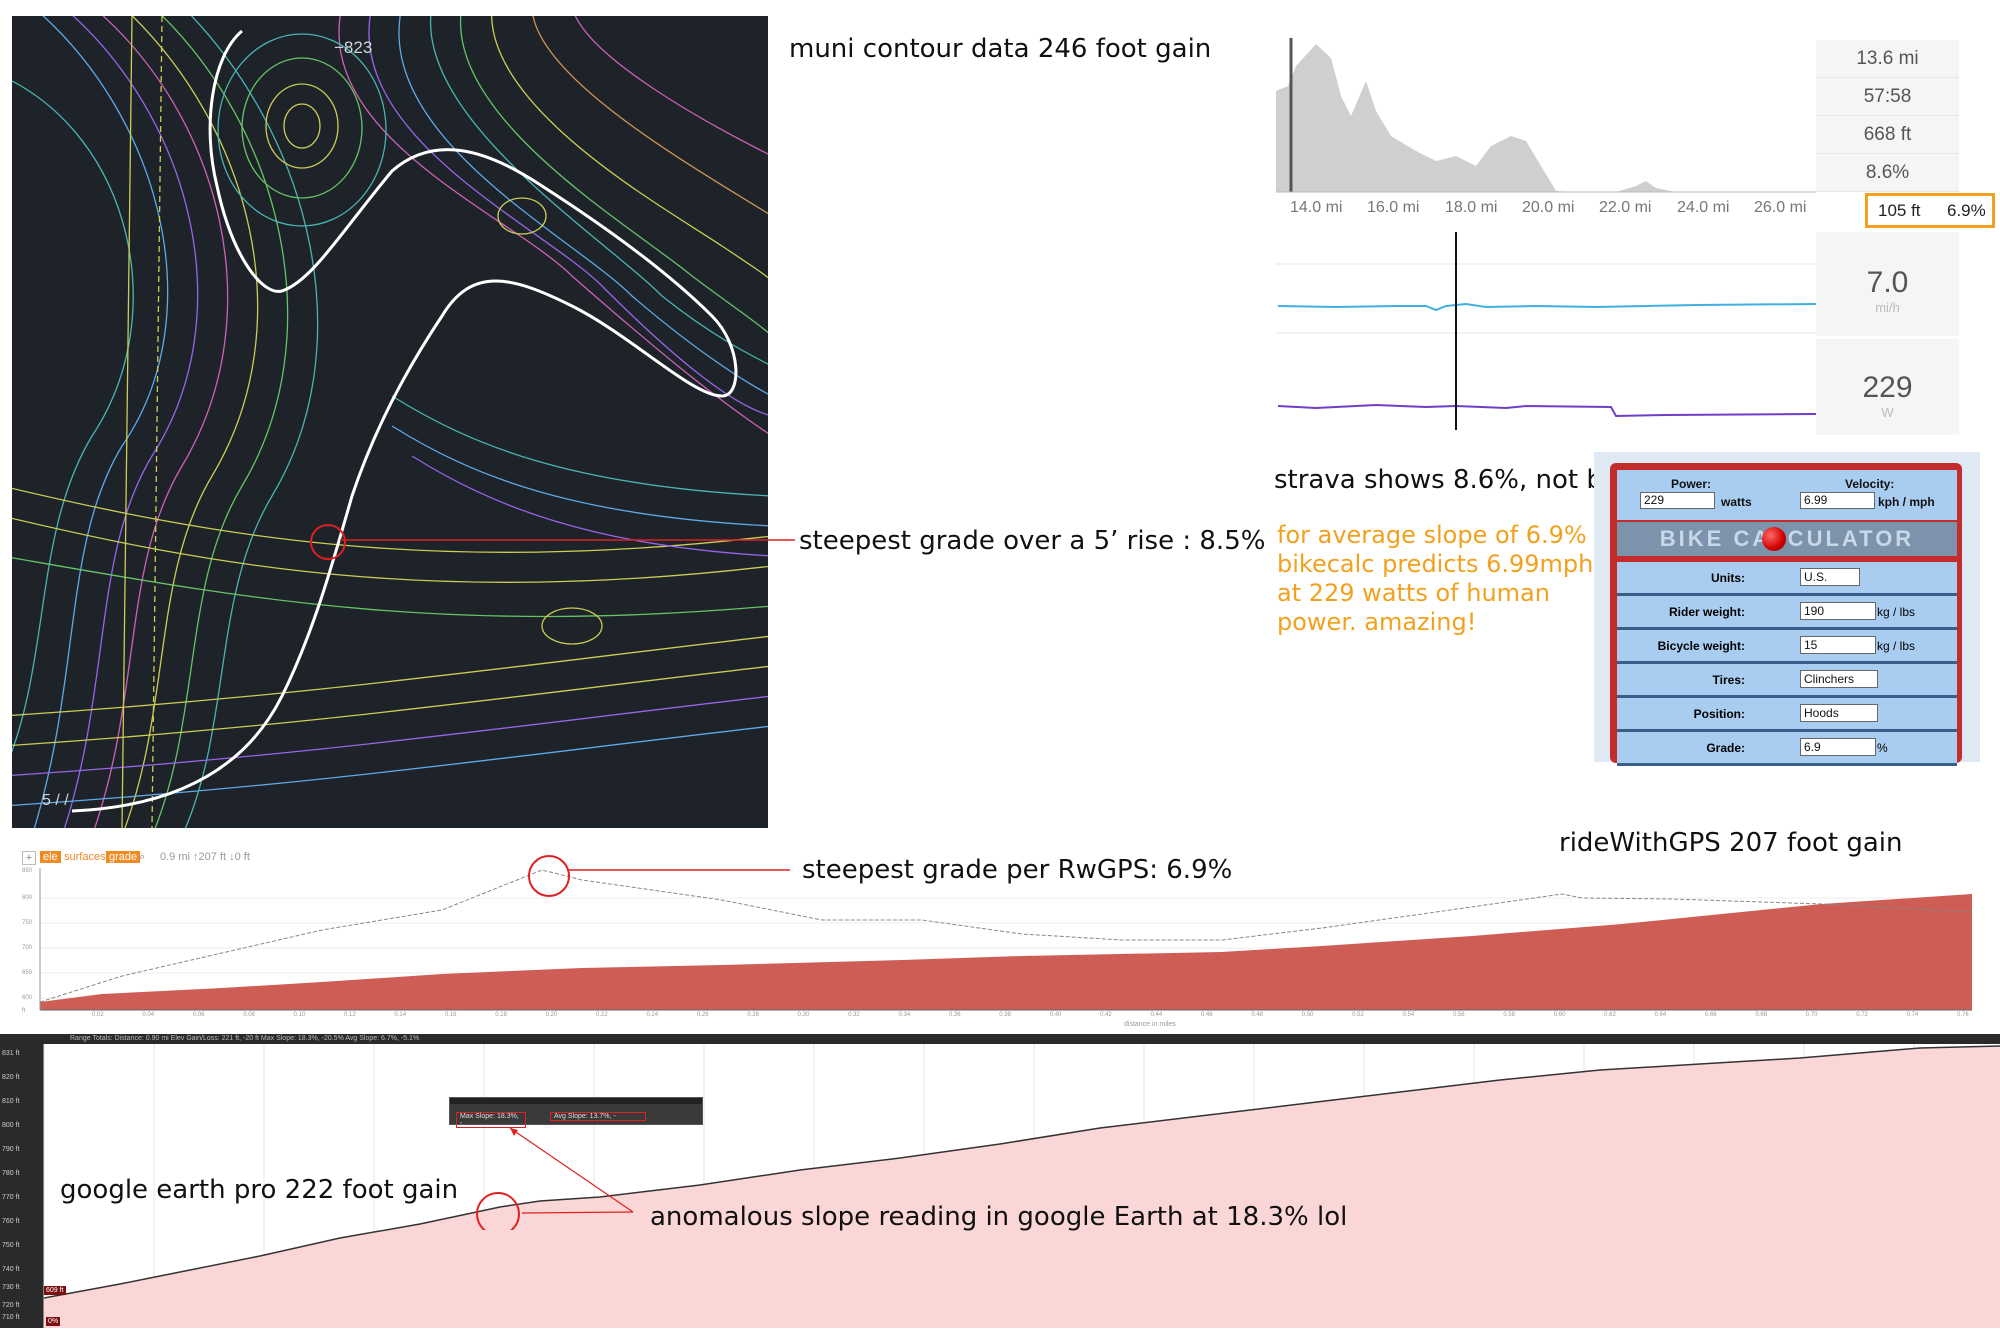 This screenshot has width=2000, height=1333. What do you see at coordinates (450, 1015) in the screenshot?
I see `rwgps-x-tick: 0.16` at bounding box center [450, 1015].